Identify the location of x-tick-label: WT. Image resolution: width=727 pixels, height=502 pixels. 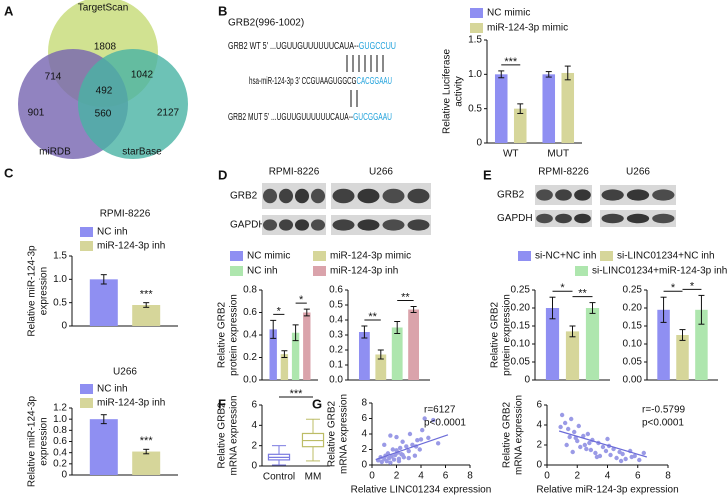
(511, 154).